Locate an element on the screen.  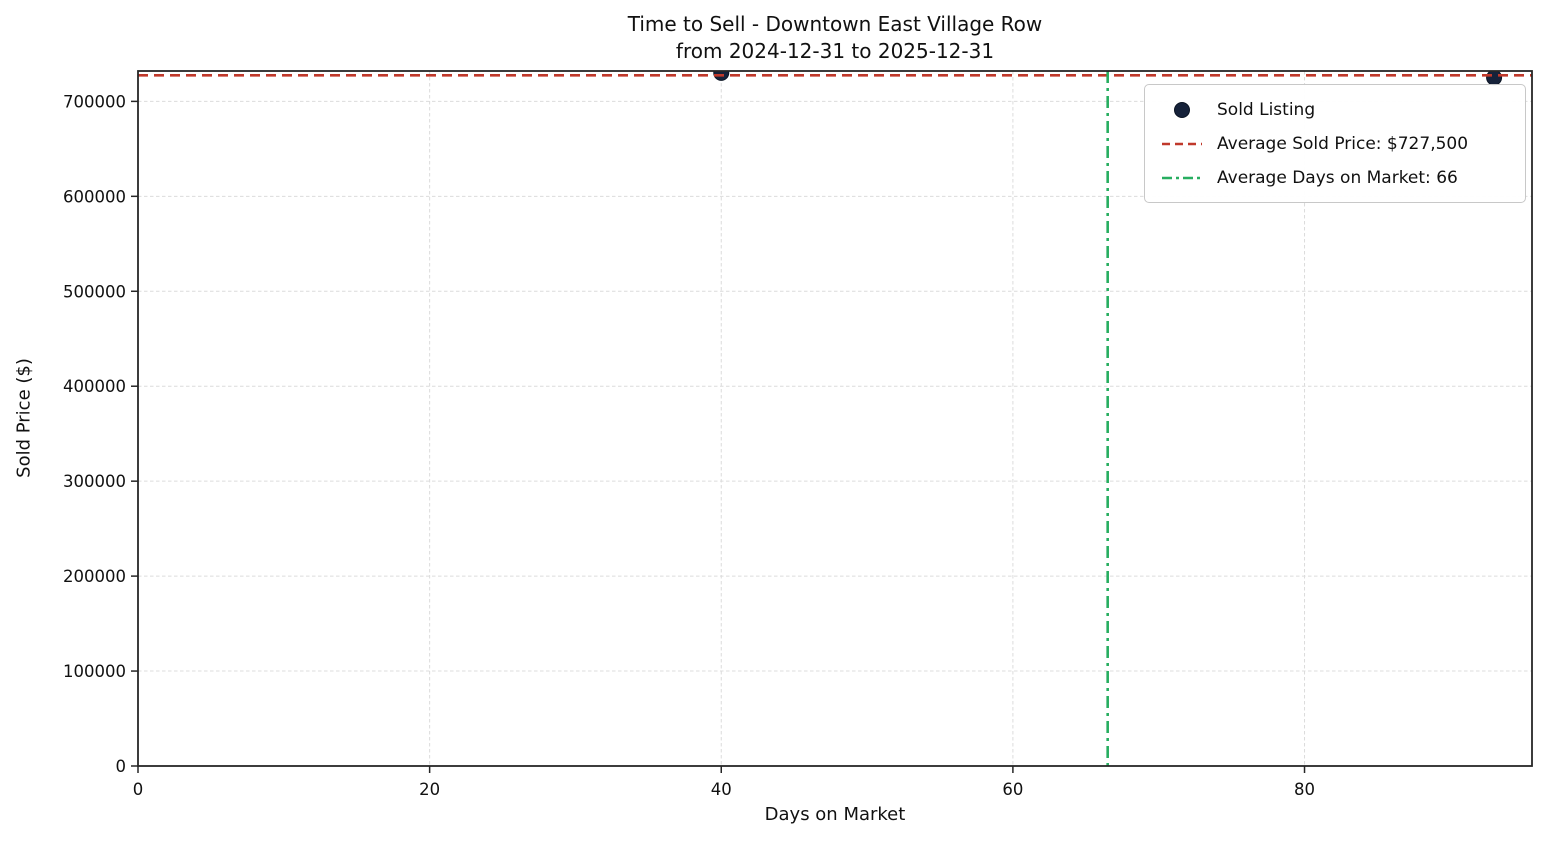
y-tick-label: 100000 is located at coordinates (94, 671).